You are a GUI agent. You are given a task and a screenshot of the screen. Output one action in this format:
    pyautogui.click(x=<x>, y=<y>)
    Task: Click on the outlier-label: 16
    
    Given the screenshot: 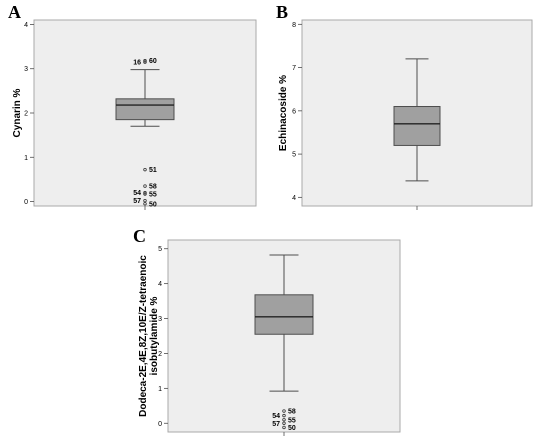 What is the action you would take?
    pyautogui.click(x=137, y=63)
    